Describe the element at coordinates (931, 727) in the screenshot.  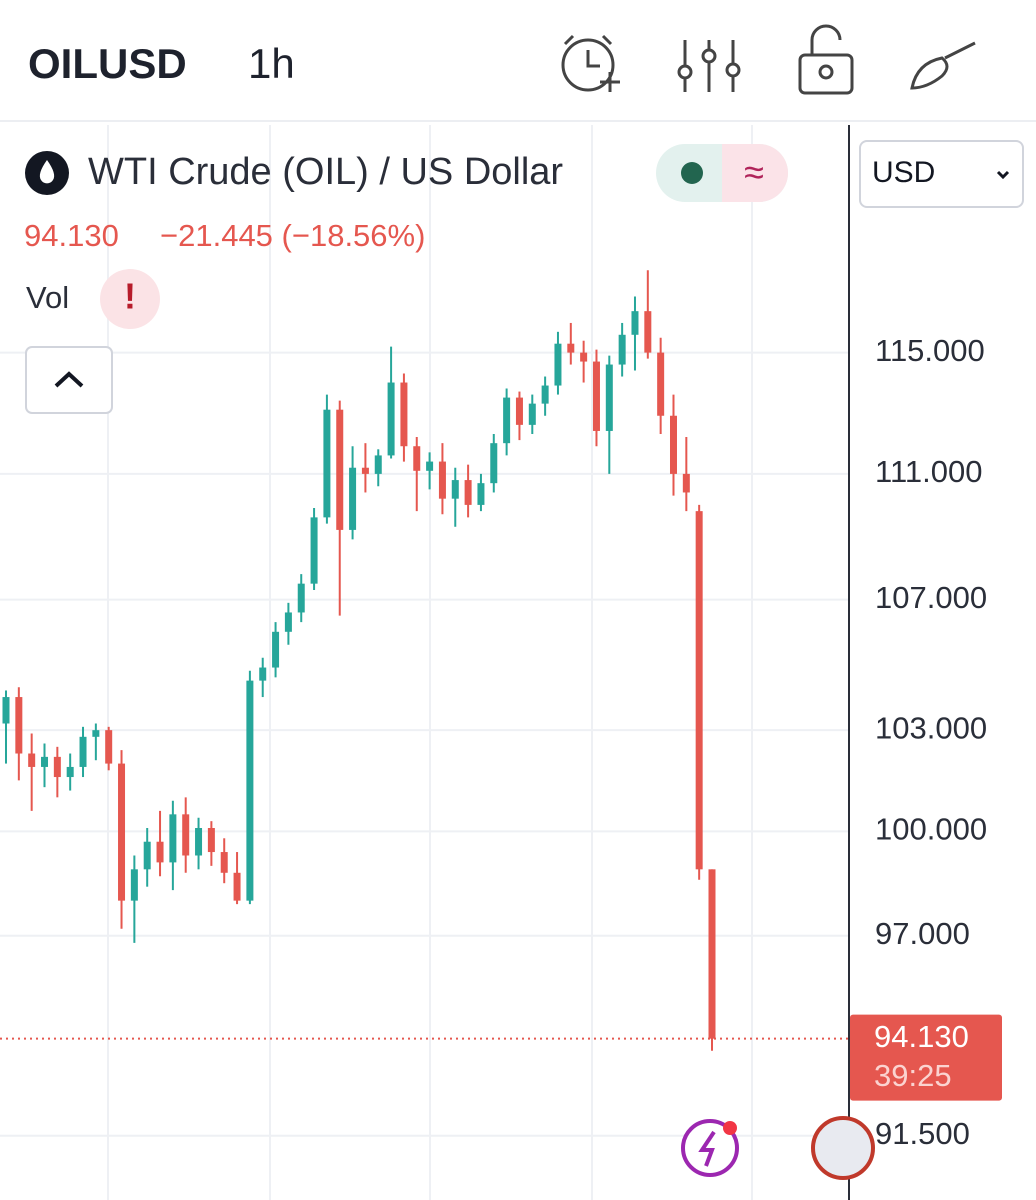
I see `y-tick-label: 103.000` at that location.